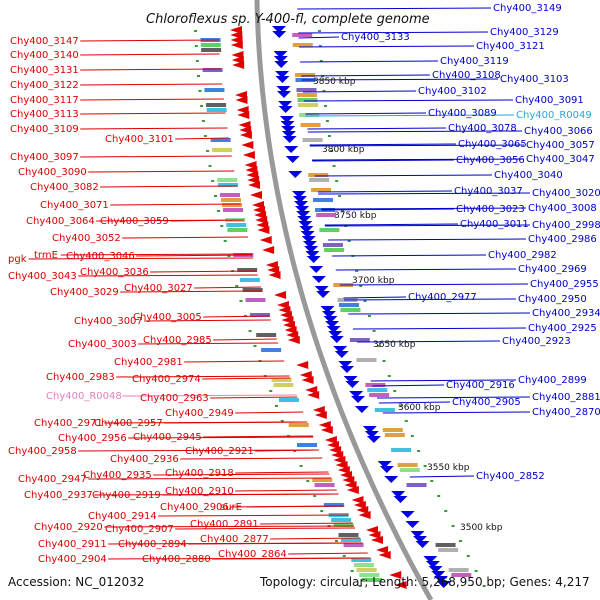 This screenshot has height=600, width=600. What do you see at coordinates (343, 150) in the screenshot?
I see `scale-label: 3800 kbp` at bounding box center [343, 150].